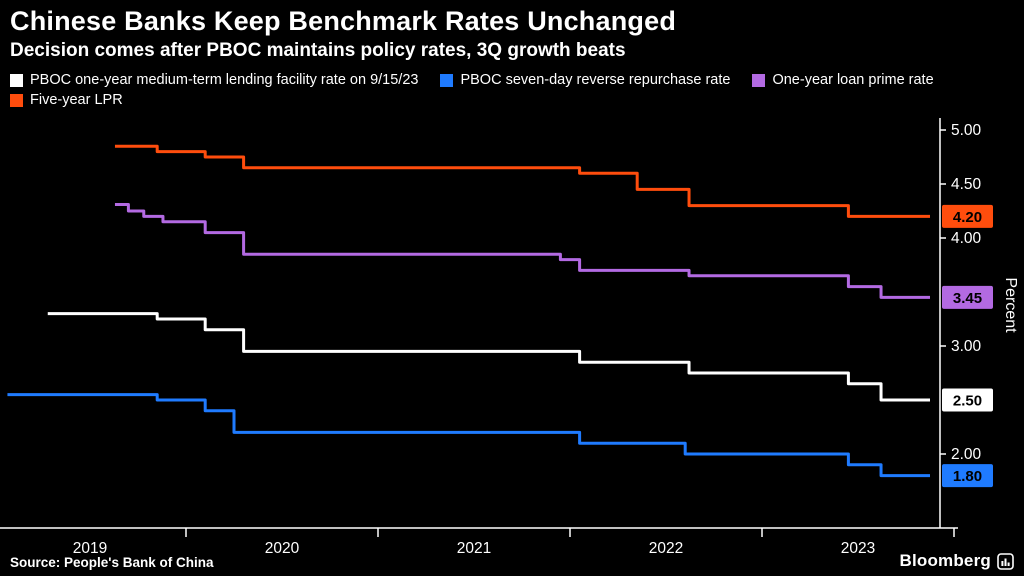  I want to click on end-value-label-1: 1.80, so click(967, 476).